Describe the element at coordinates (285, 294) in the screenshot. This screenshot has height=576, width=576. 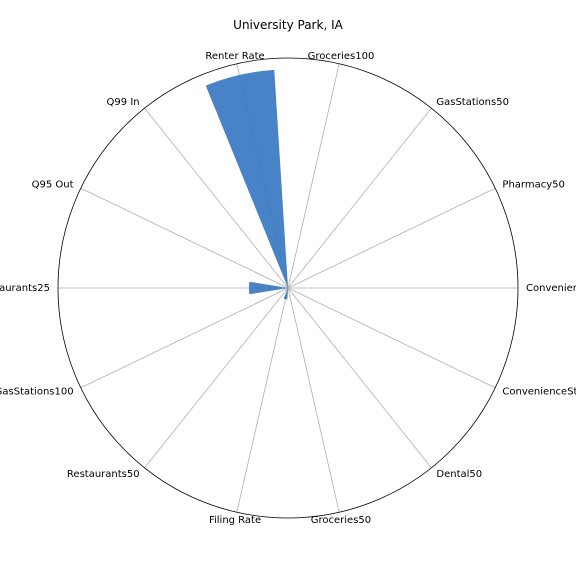
I see `bar-filing-rate` at that location.